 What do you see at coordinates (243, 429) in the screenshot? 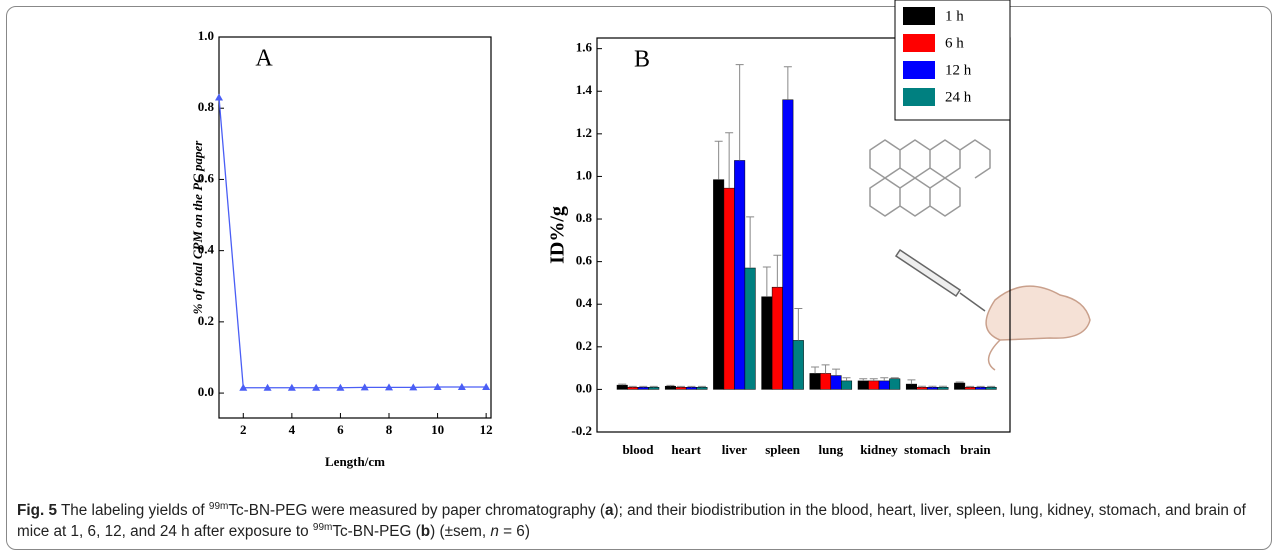
I see `x-tick-label: 2` at bounding box center [243, 429].